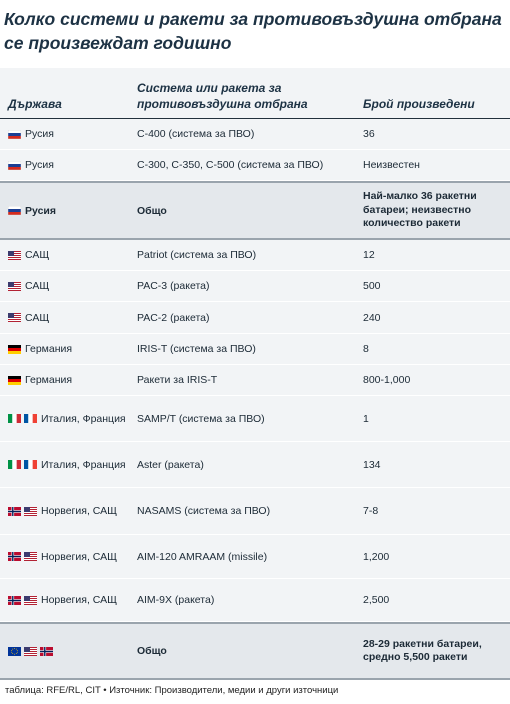 Image resolution: width=510 pixels, height=704 pixels. Describe the element at coordinates (391, 165) in the screenshot. I see `produced-cell: Неизвестен` at that location.